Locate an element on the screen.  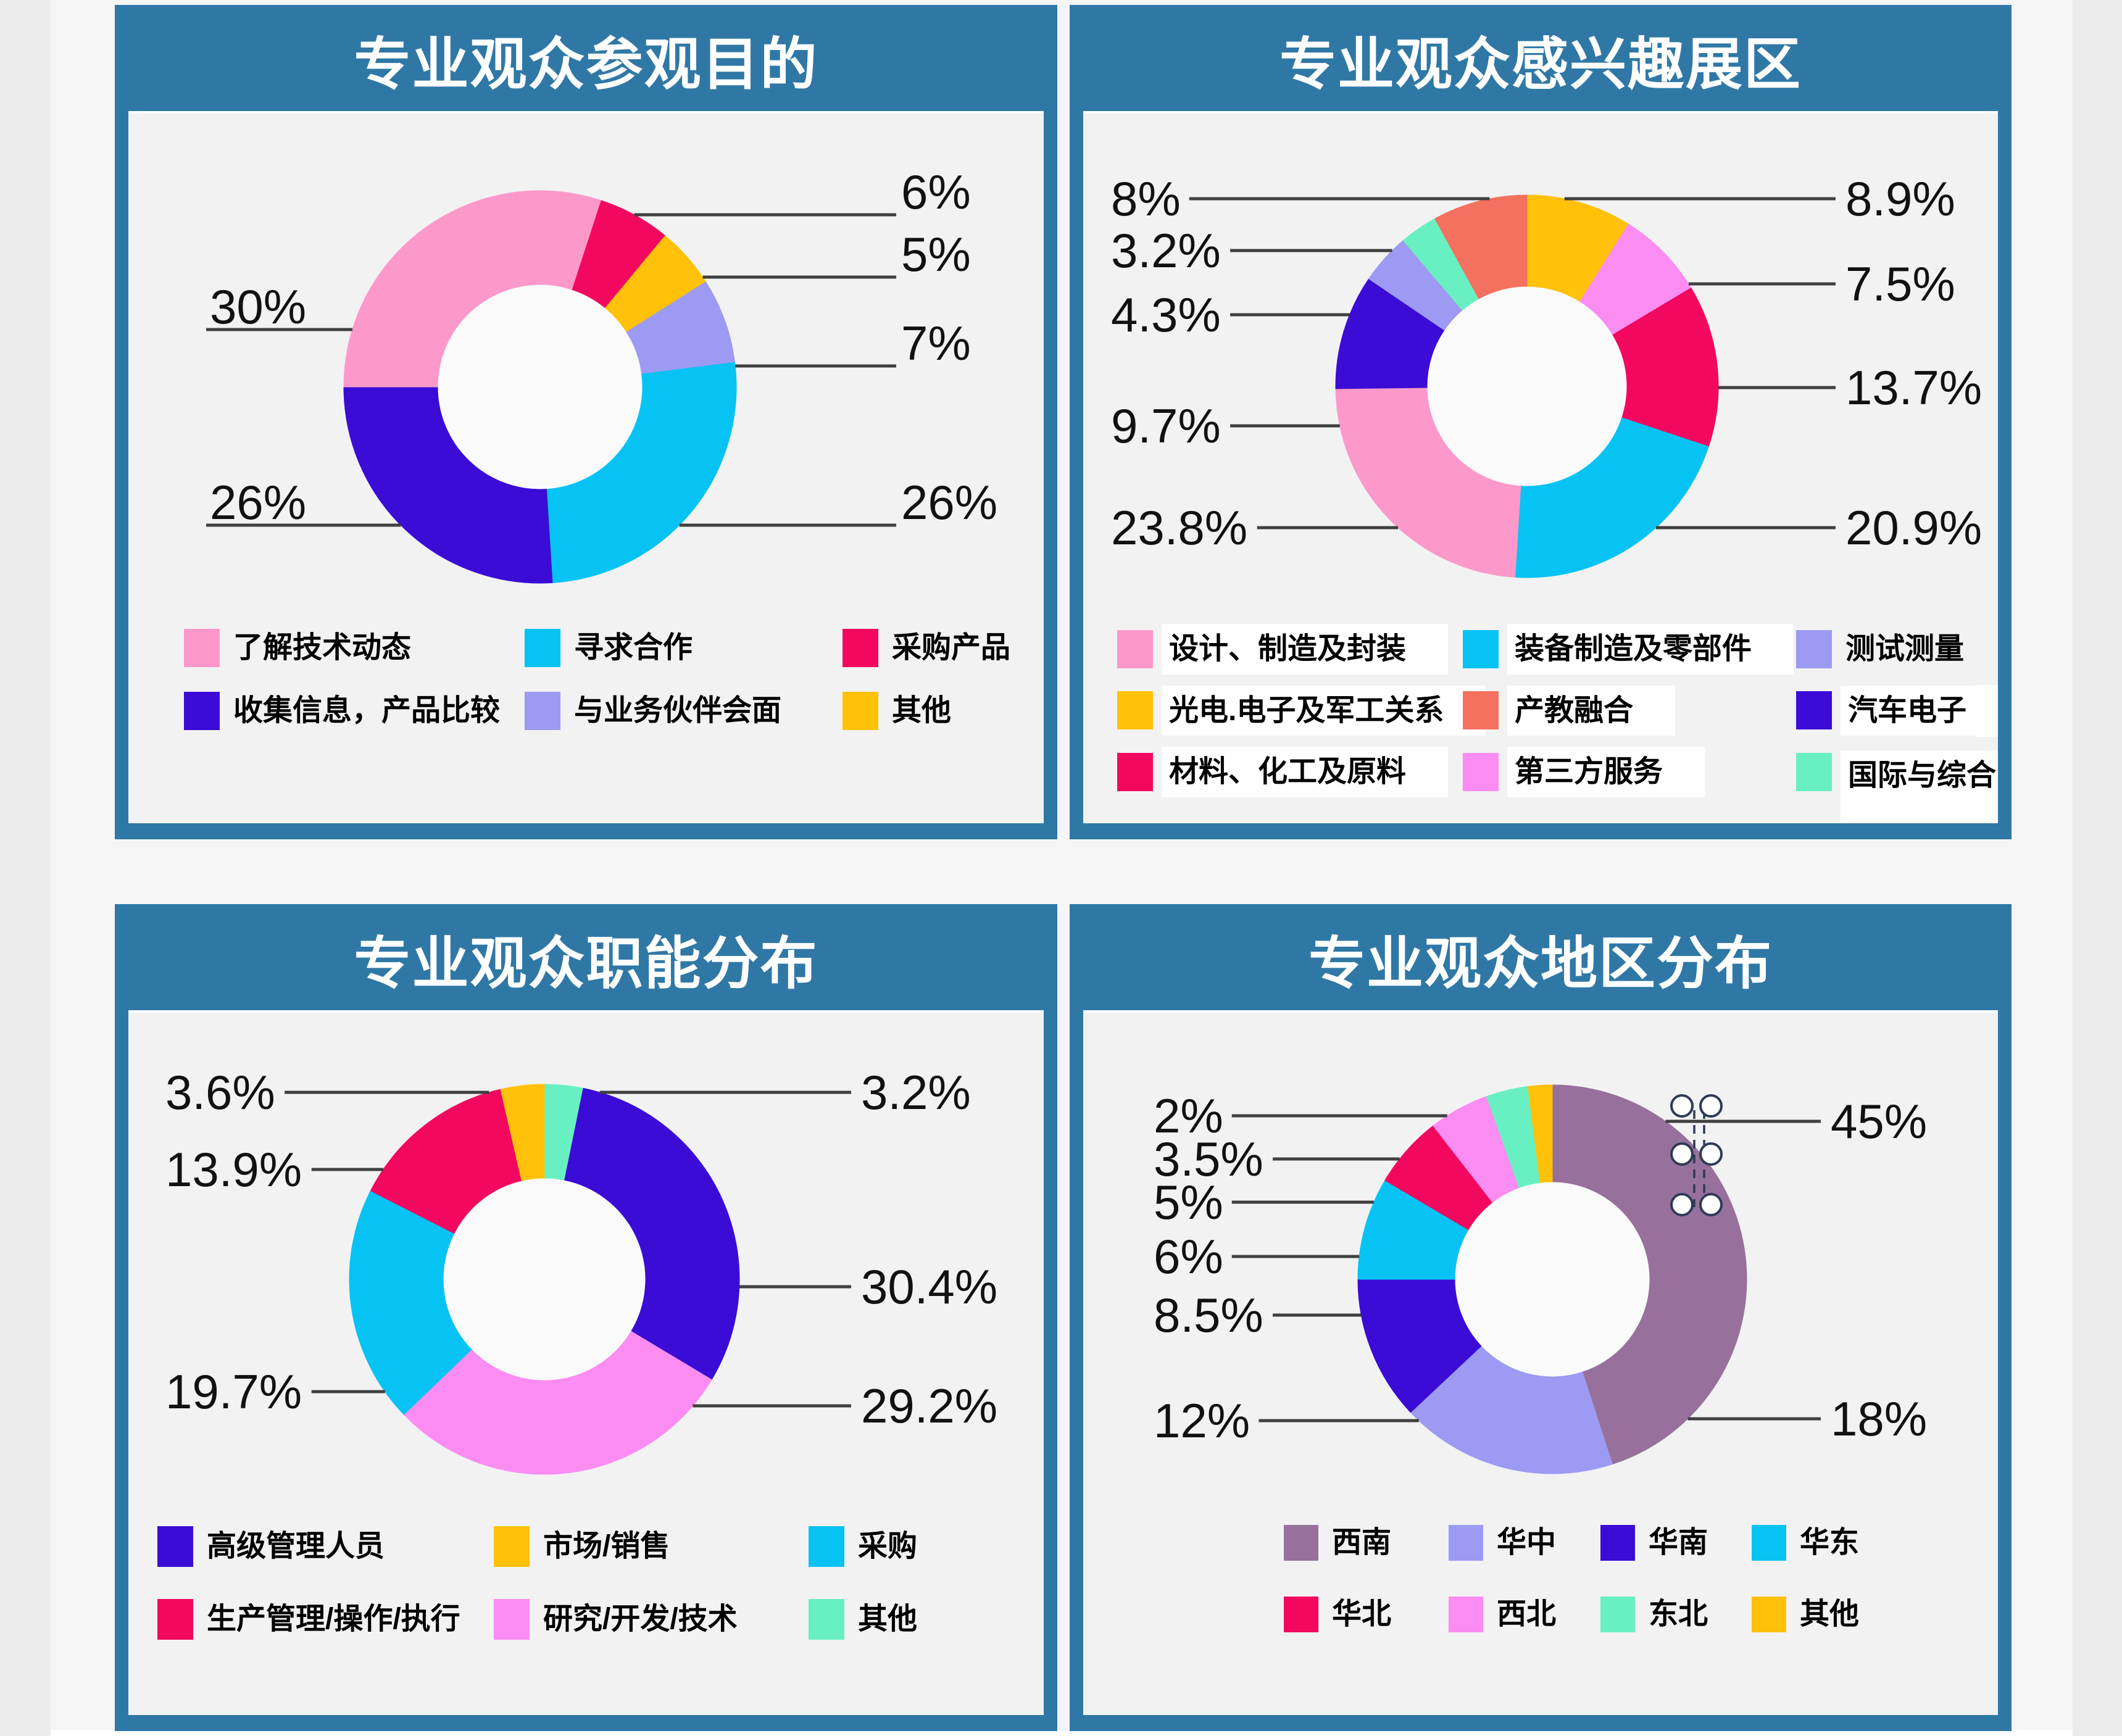
percent-label: 8% is located at coordinates (1146, 199).